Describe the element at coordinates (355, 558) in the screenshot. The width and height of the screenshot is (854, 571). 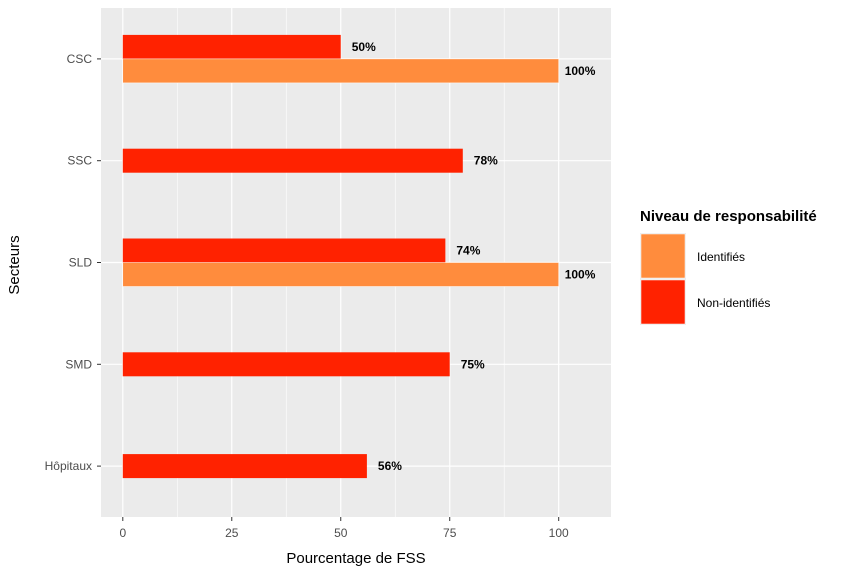
I see `x-axis-title: Pourcentage de FSS` at that location.